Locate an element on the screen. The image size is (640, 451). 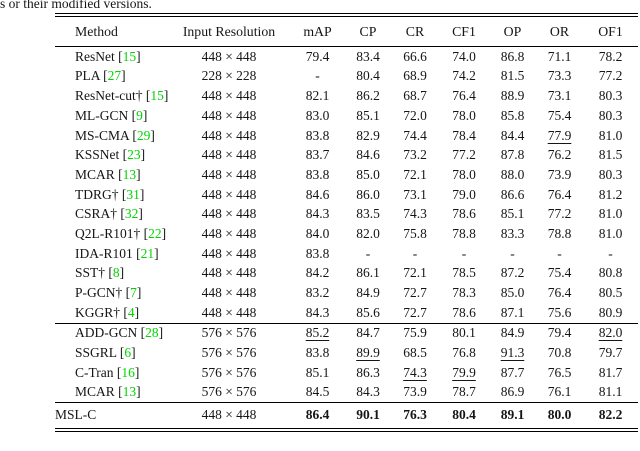
method-cell: ADD-GCN [28] is located at coordinates (119, 333).